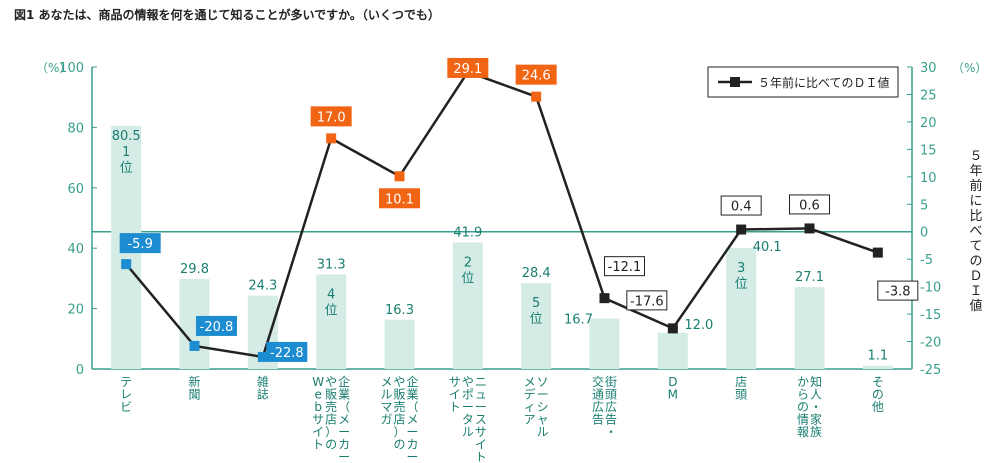 Image resolution: width=1000 pixels, height=463 pixels. What do you see at coordinates (803, 420) in the screenshot?
I see `category-char: 情` at bounding box center [803, 420].